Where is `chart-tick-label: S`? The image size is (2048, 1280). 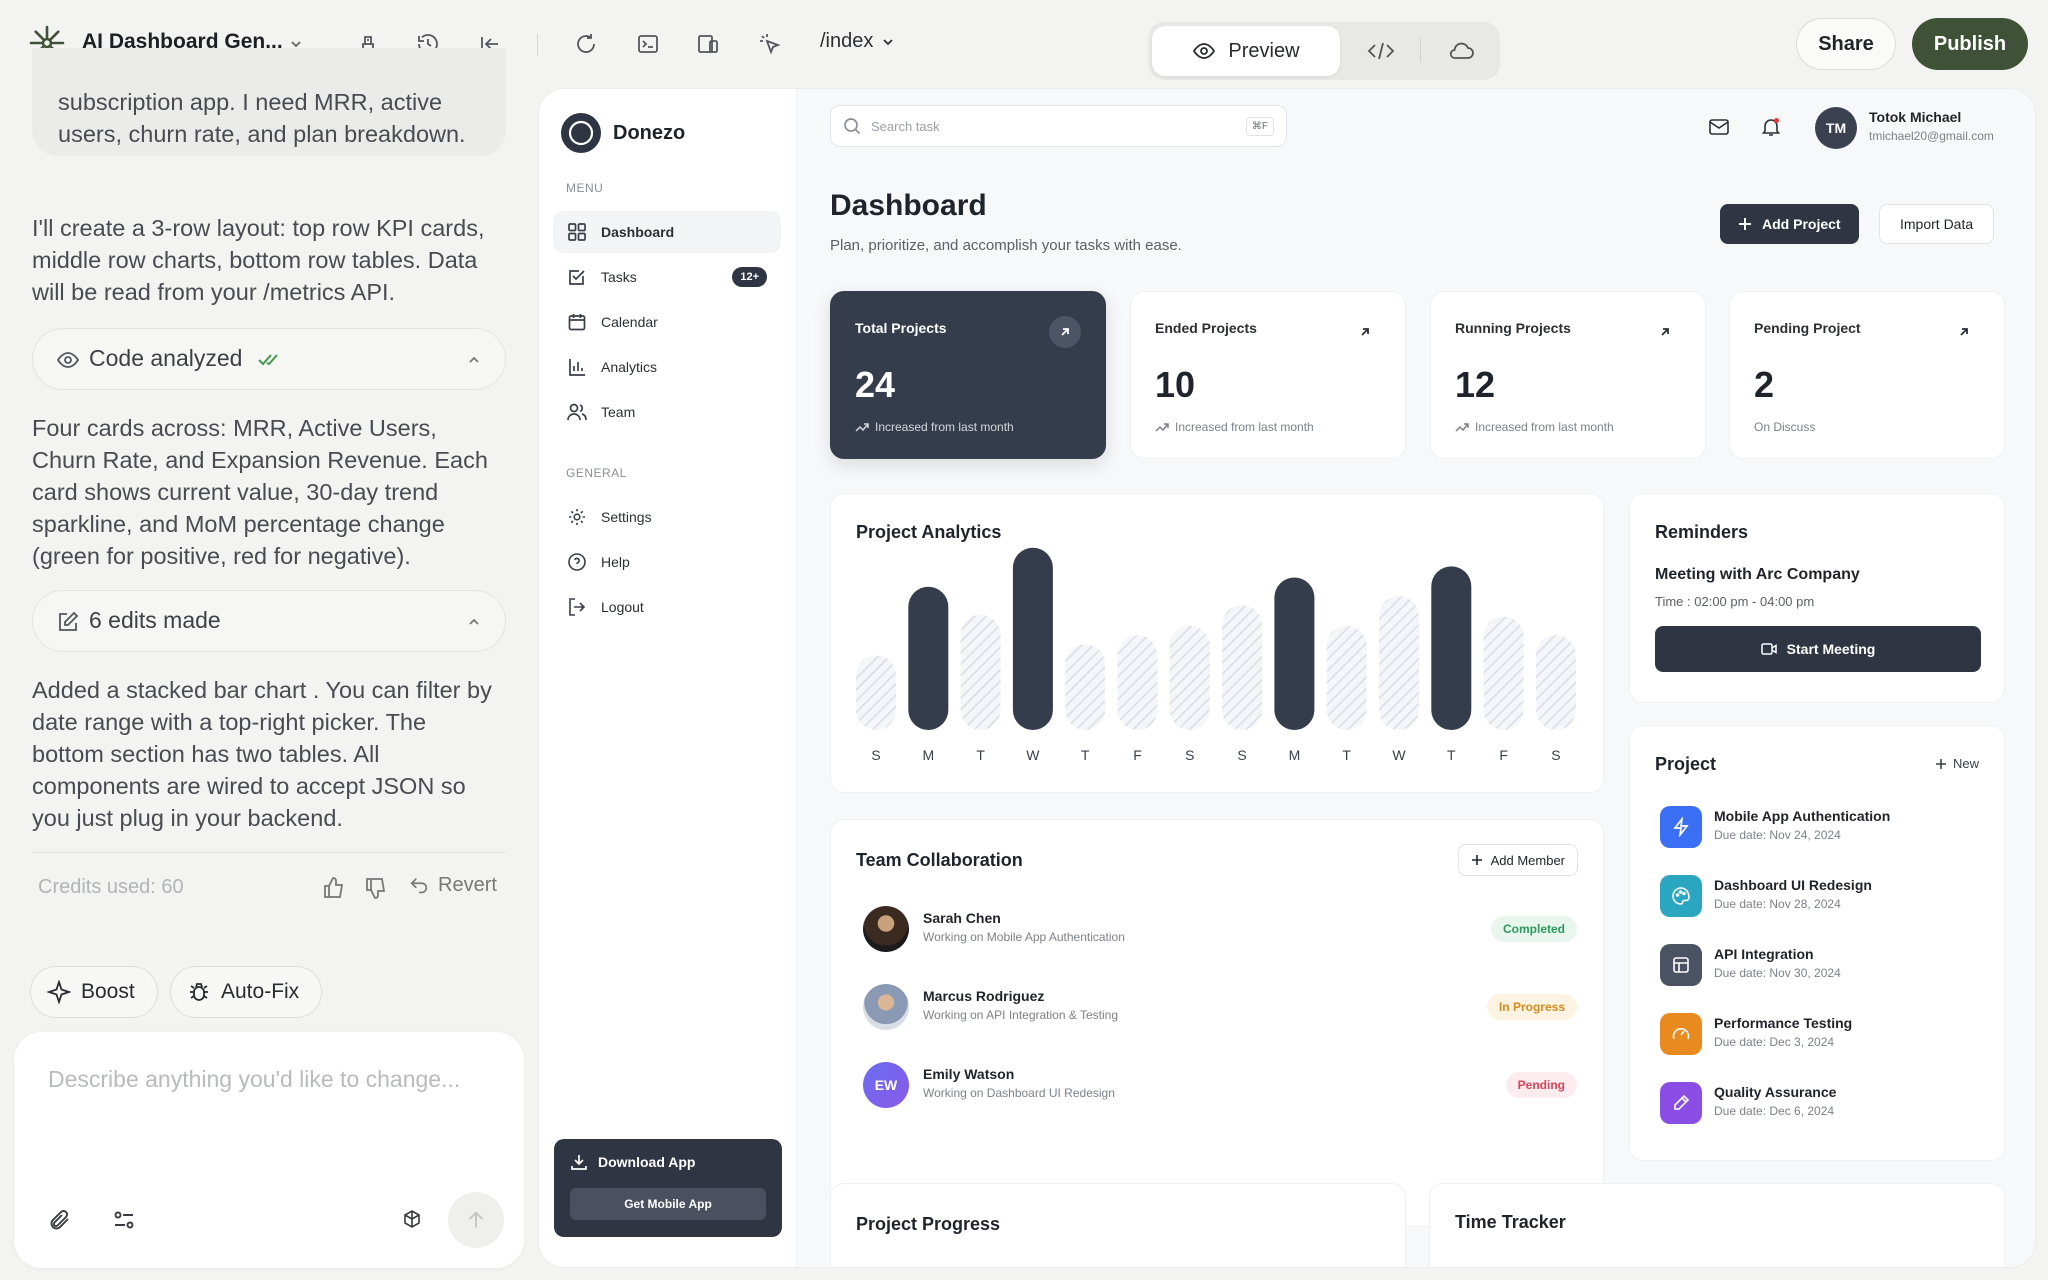 chart-tick-label: S is located at coordinates (1241, 755).